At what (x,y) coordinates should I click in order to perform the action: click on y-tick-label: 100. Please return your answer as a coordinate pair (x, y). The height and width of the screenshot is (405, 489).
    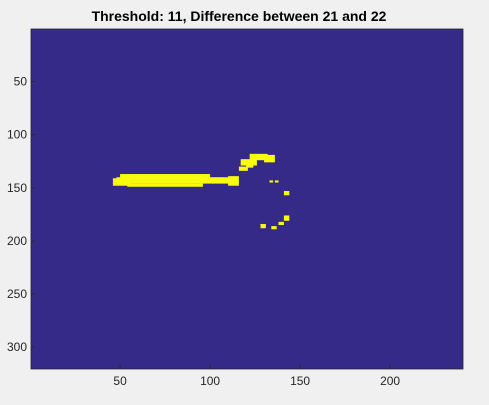
    Looking at the image, I should click on (17, 135).